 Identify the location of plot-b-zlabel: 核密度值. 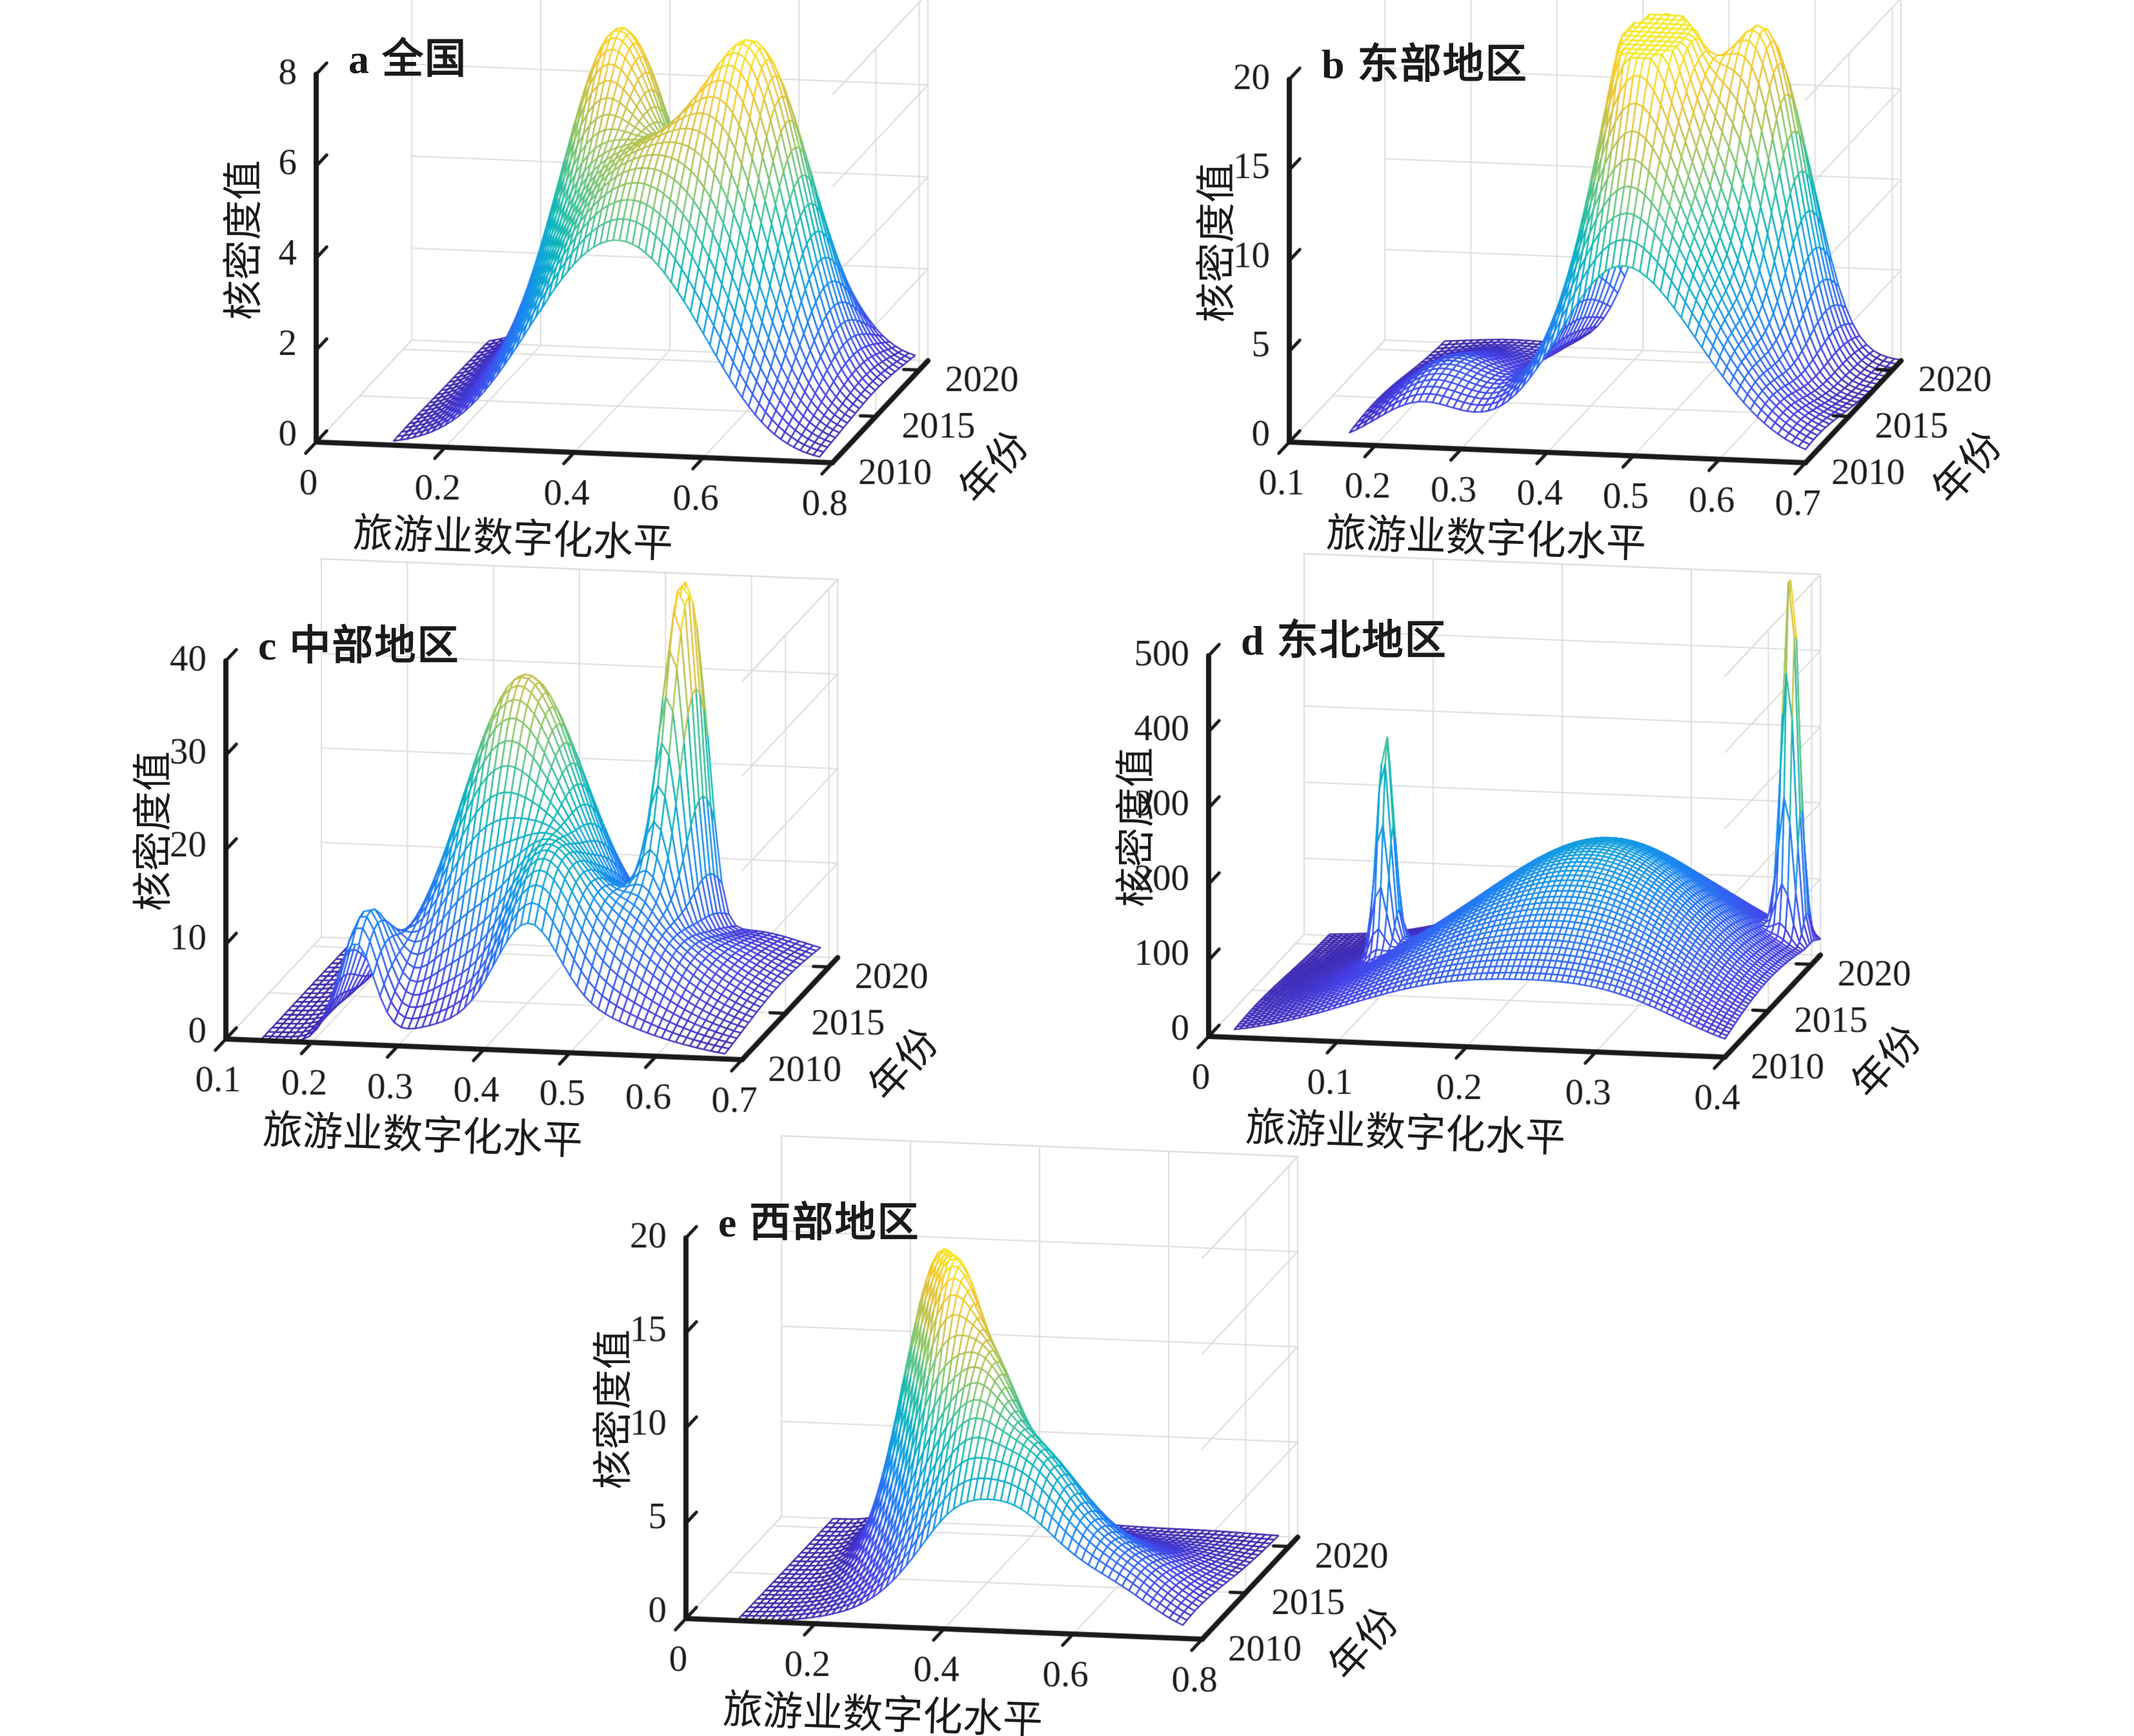
(1217, 242).